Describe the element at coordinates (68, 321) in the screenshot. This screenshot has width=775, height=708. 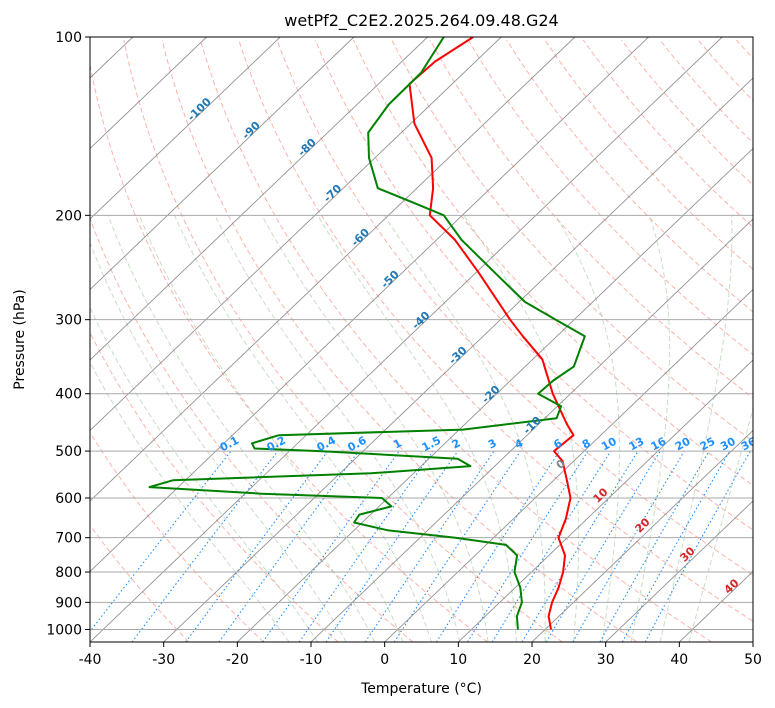
I see `y-tick-label: 300` at that location.